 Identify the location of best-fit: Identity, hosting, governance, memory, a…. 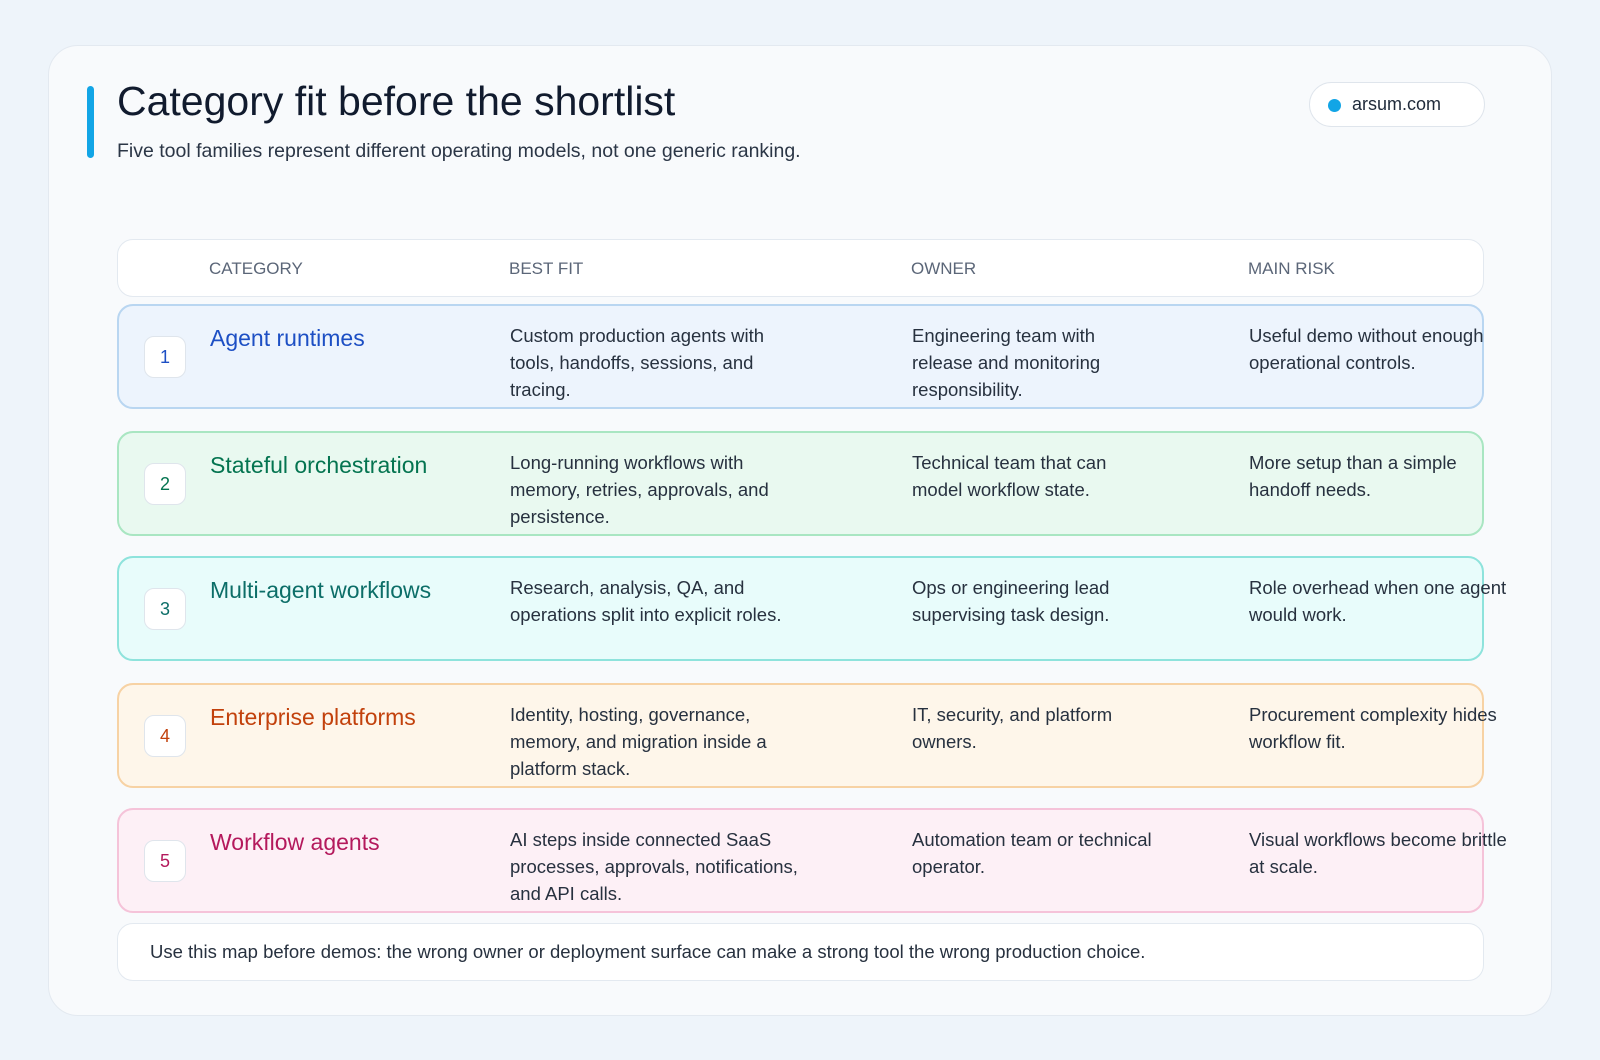
(638, 741).